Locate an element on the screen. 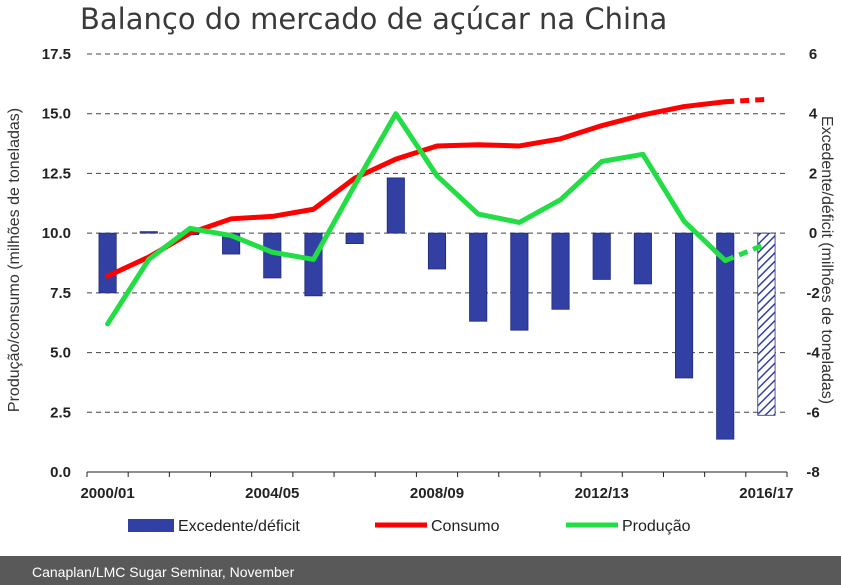 This screenshot has width=841, height=585. x-axis-tick-label: 2004/05 is located at coordinates (272, 493).